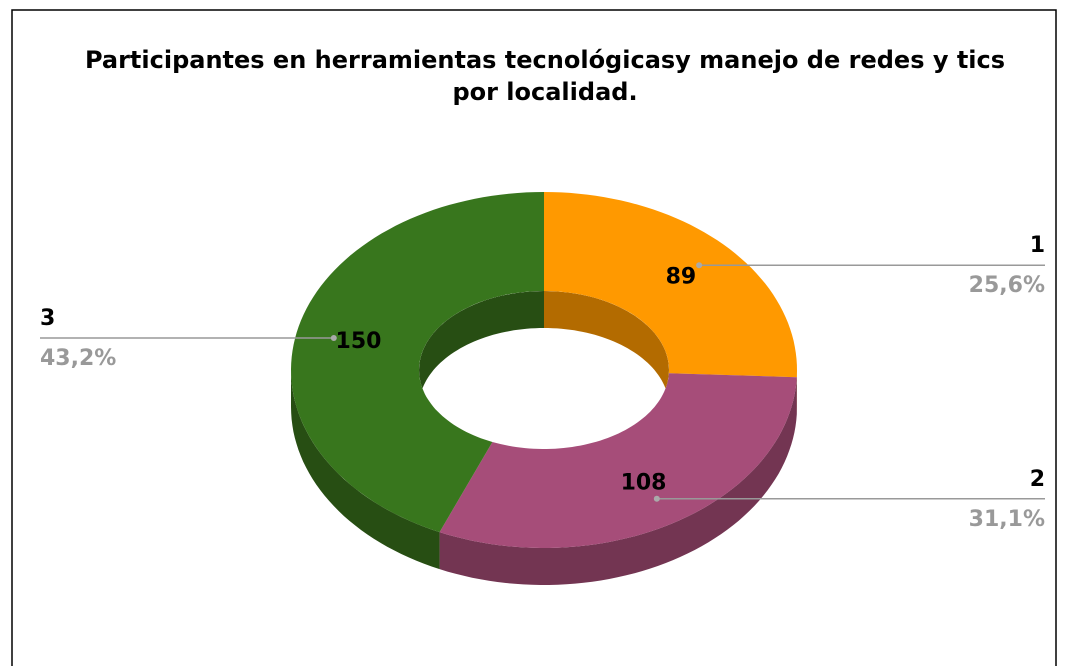 This screenshot has width=1068, height=666. I want to click on percentage-label: 31,1%, so click(1007, 519).